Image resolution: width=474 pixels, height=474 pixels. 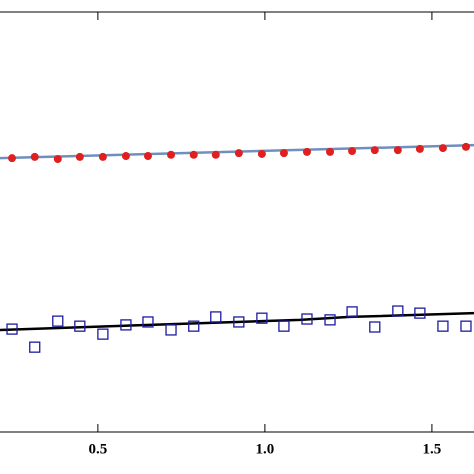 What do you see at coordinates (97, 449) in the screenshot?
I see `x-tick-label: 0.5` at bounding box center [97, 449].